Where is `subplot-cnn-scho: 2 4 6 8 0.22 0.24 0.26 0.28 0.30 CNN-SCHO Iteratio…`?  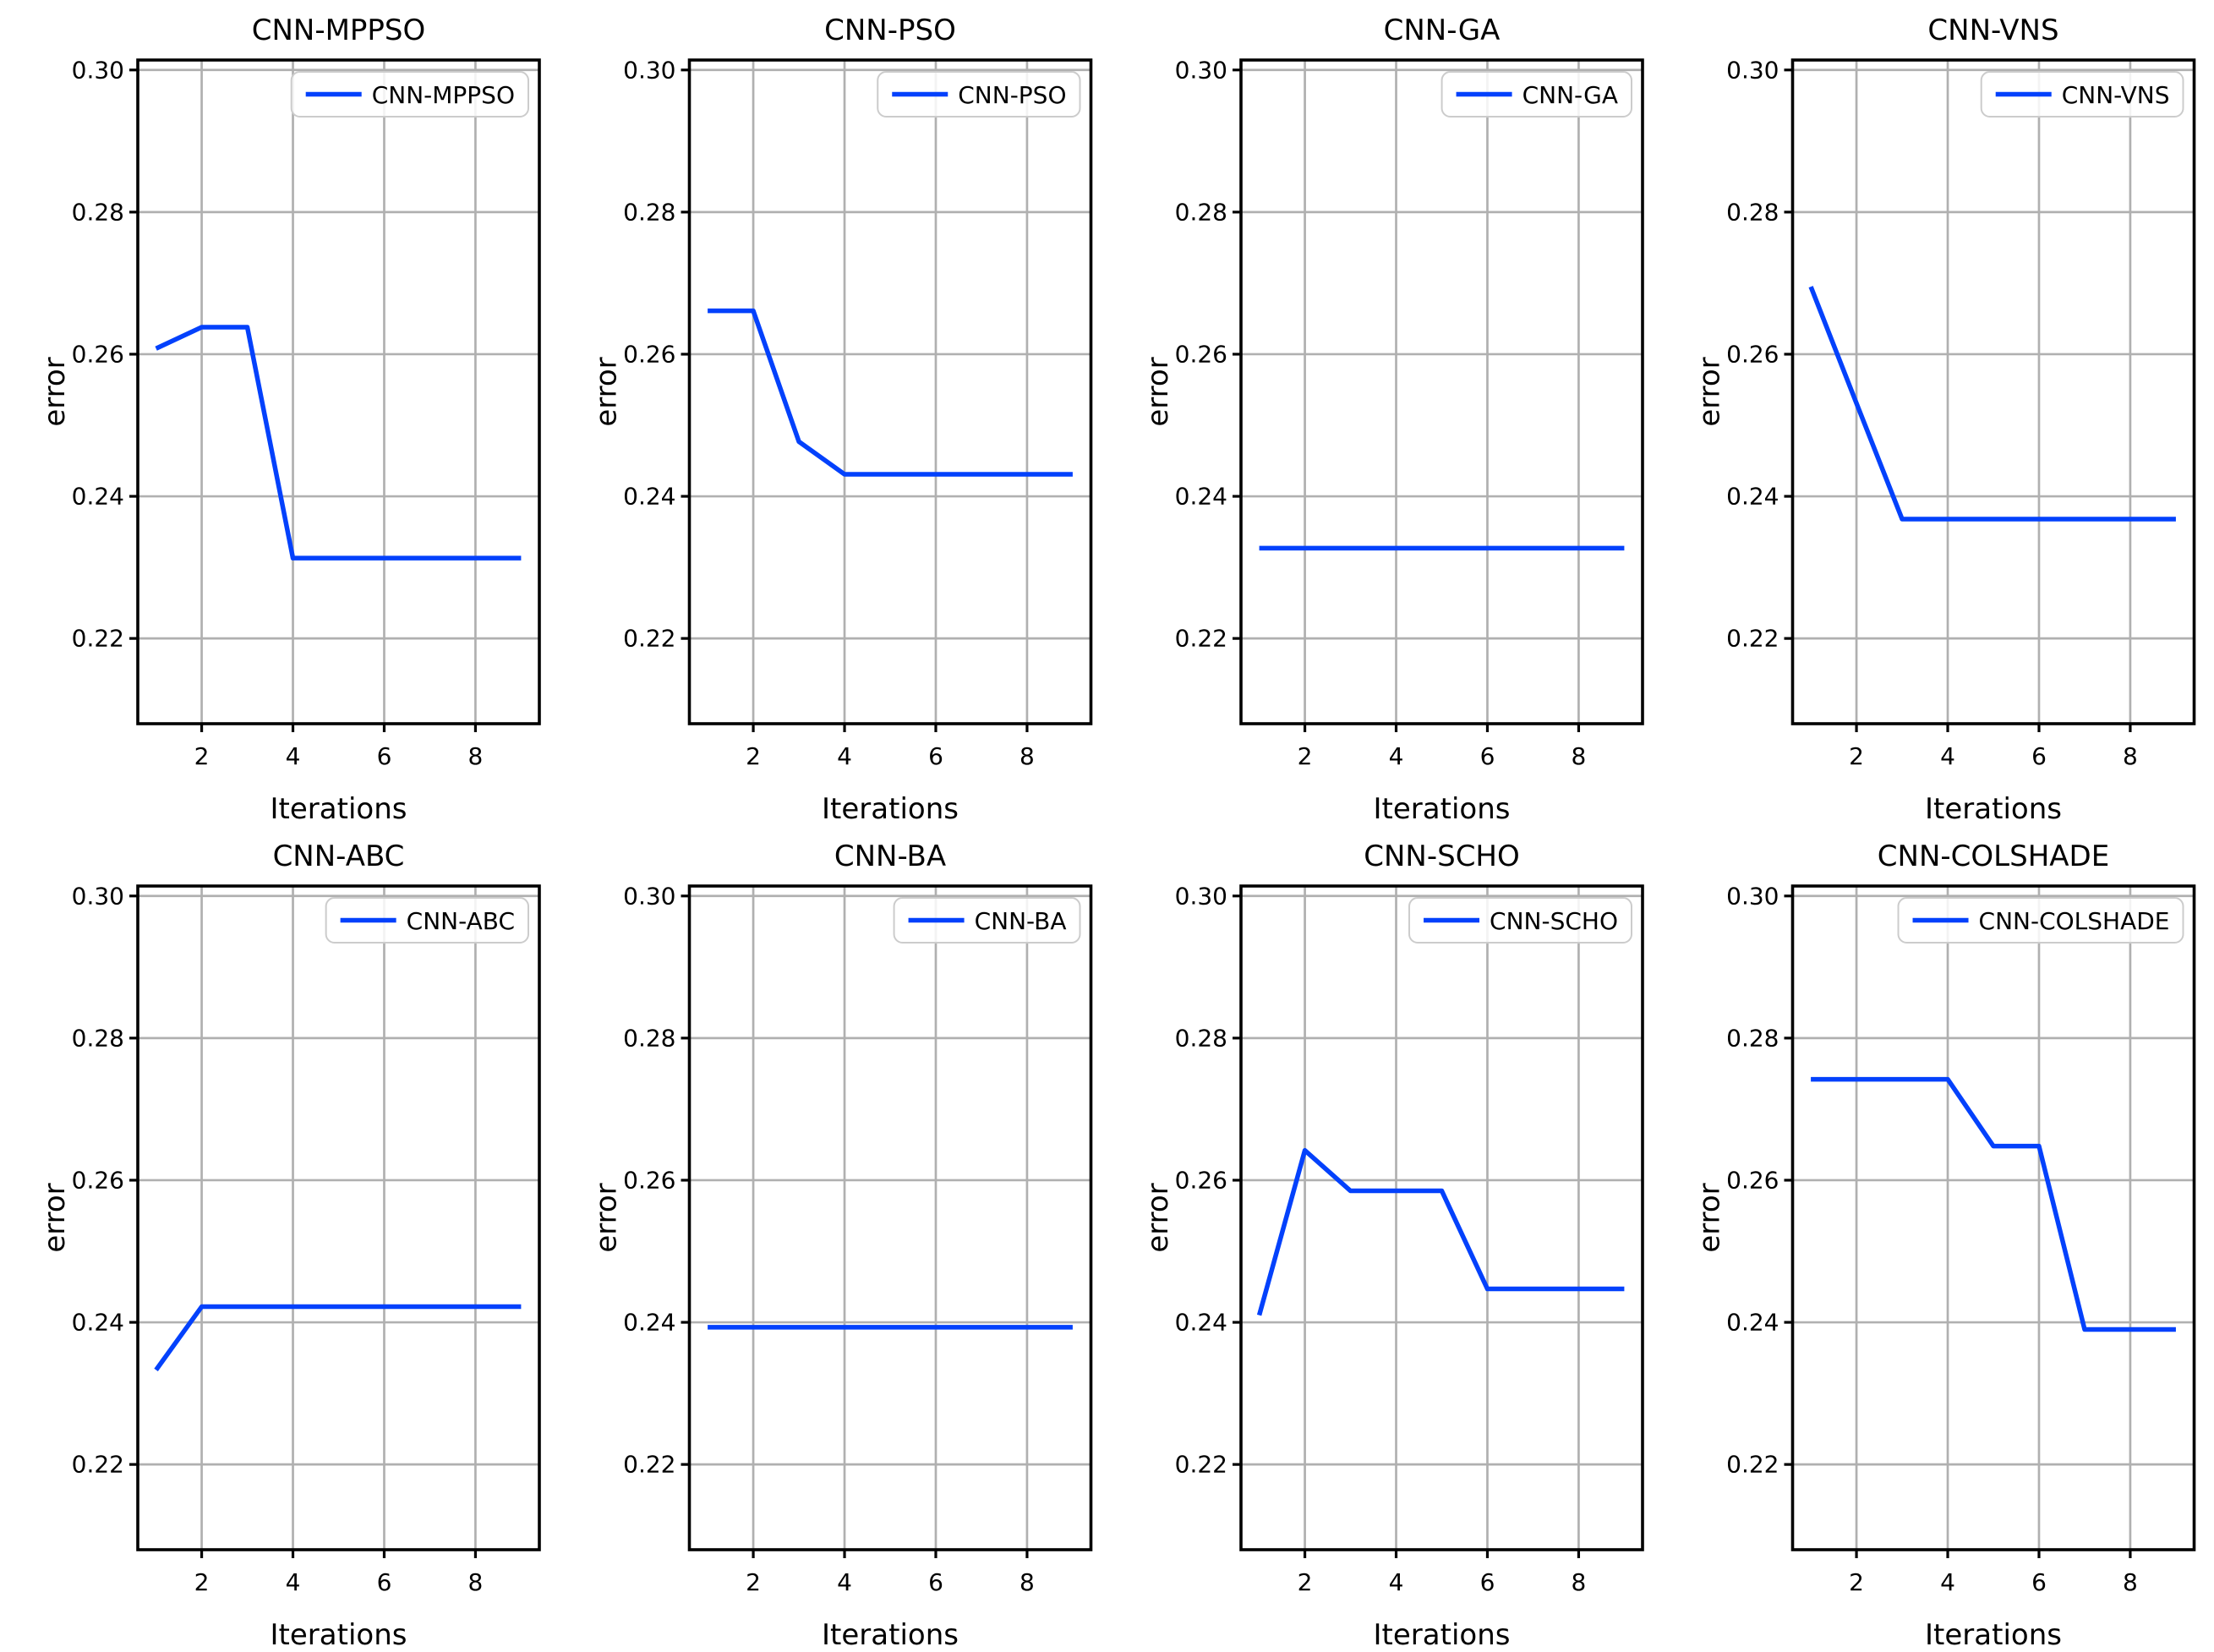 subplot-cnn-scho: 2 4 6 8 0.22 0.24 0.26 0.28 0.30 CNN-SCHO Iteratio… is located at coordinates (1392, 1246).